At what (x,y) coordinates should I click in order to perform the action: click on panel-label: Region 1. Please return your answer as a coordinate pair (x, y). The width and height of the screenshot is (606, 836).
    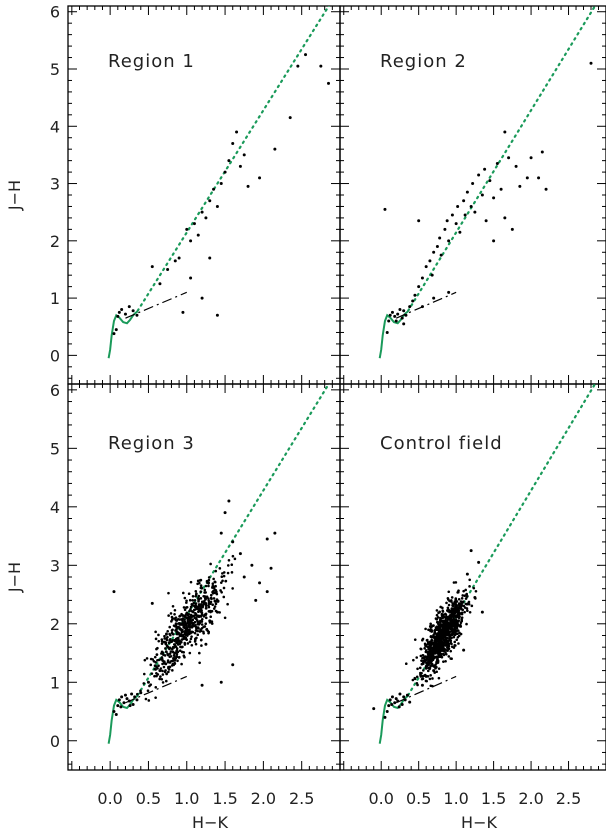
    Looking at the image, I should click on (151, 61).